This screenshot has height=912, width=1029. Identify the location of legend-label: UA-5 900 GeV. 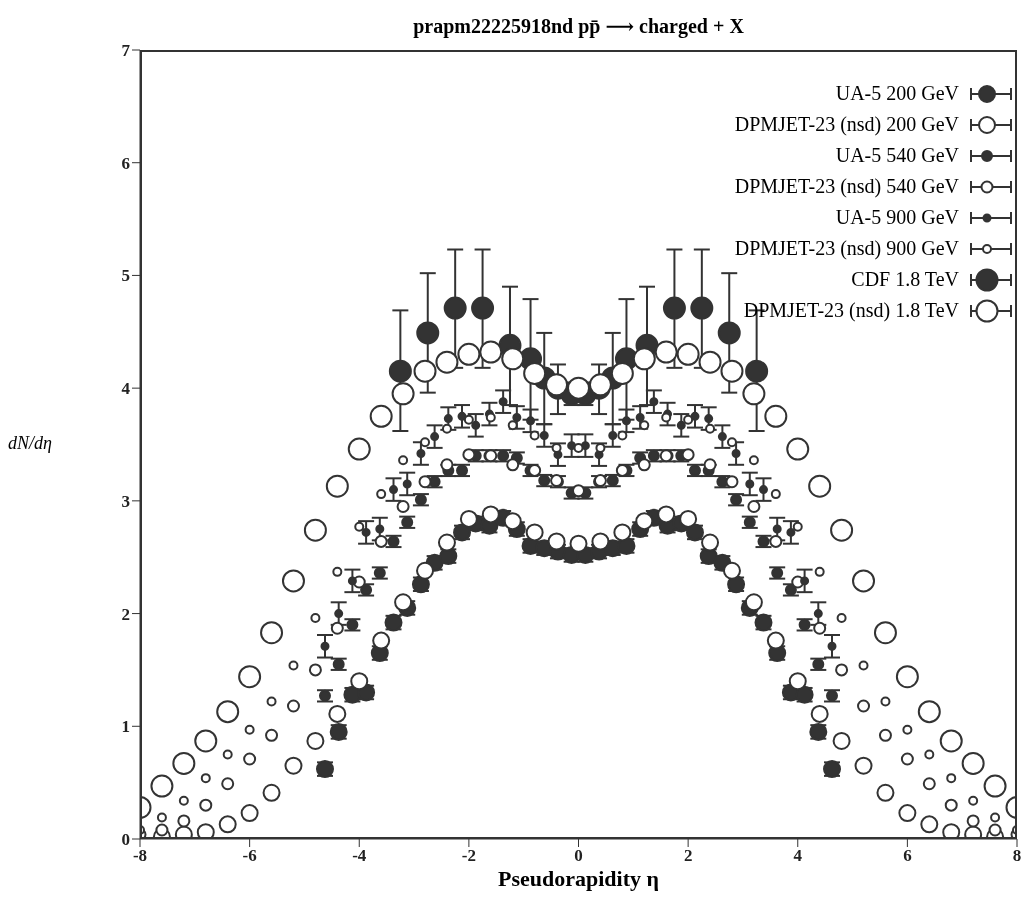
(897, 217).